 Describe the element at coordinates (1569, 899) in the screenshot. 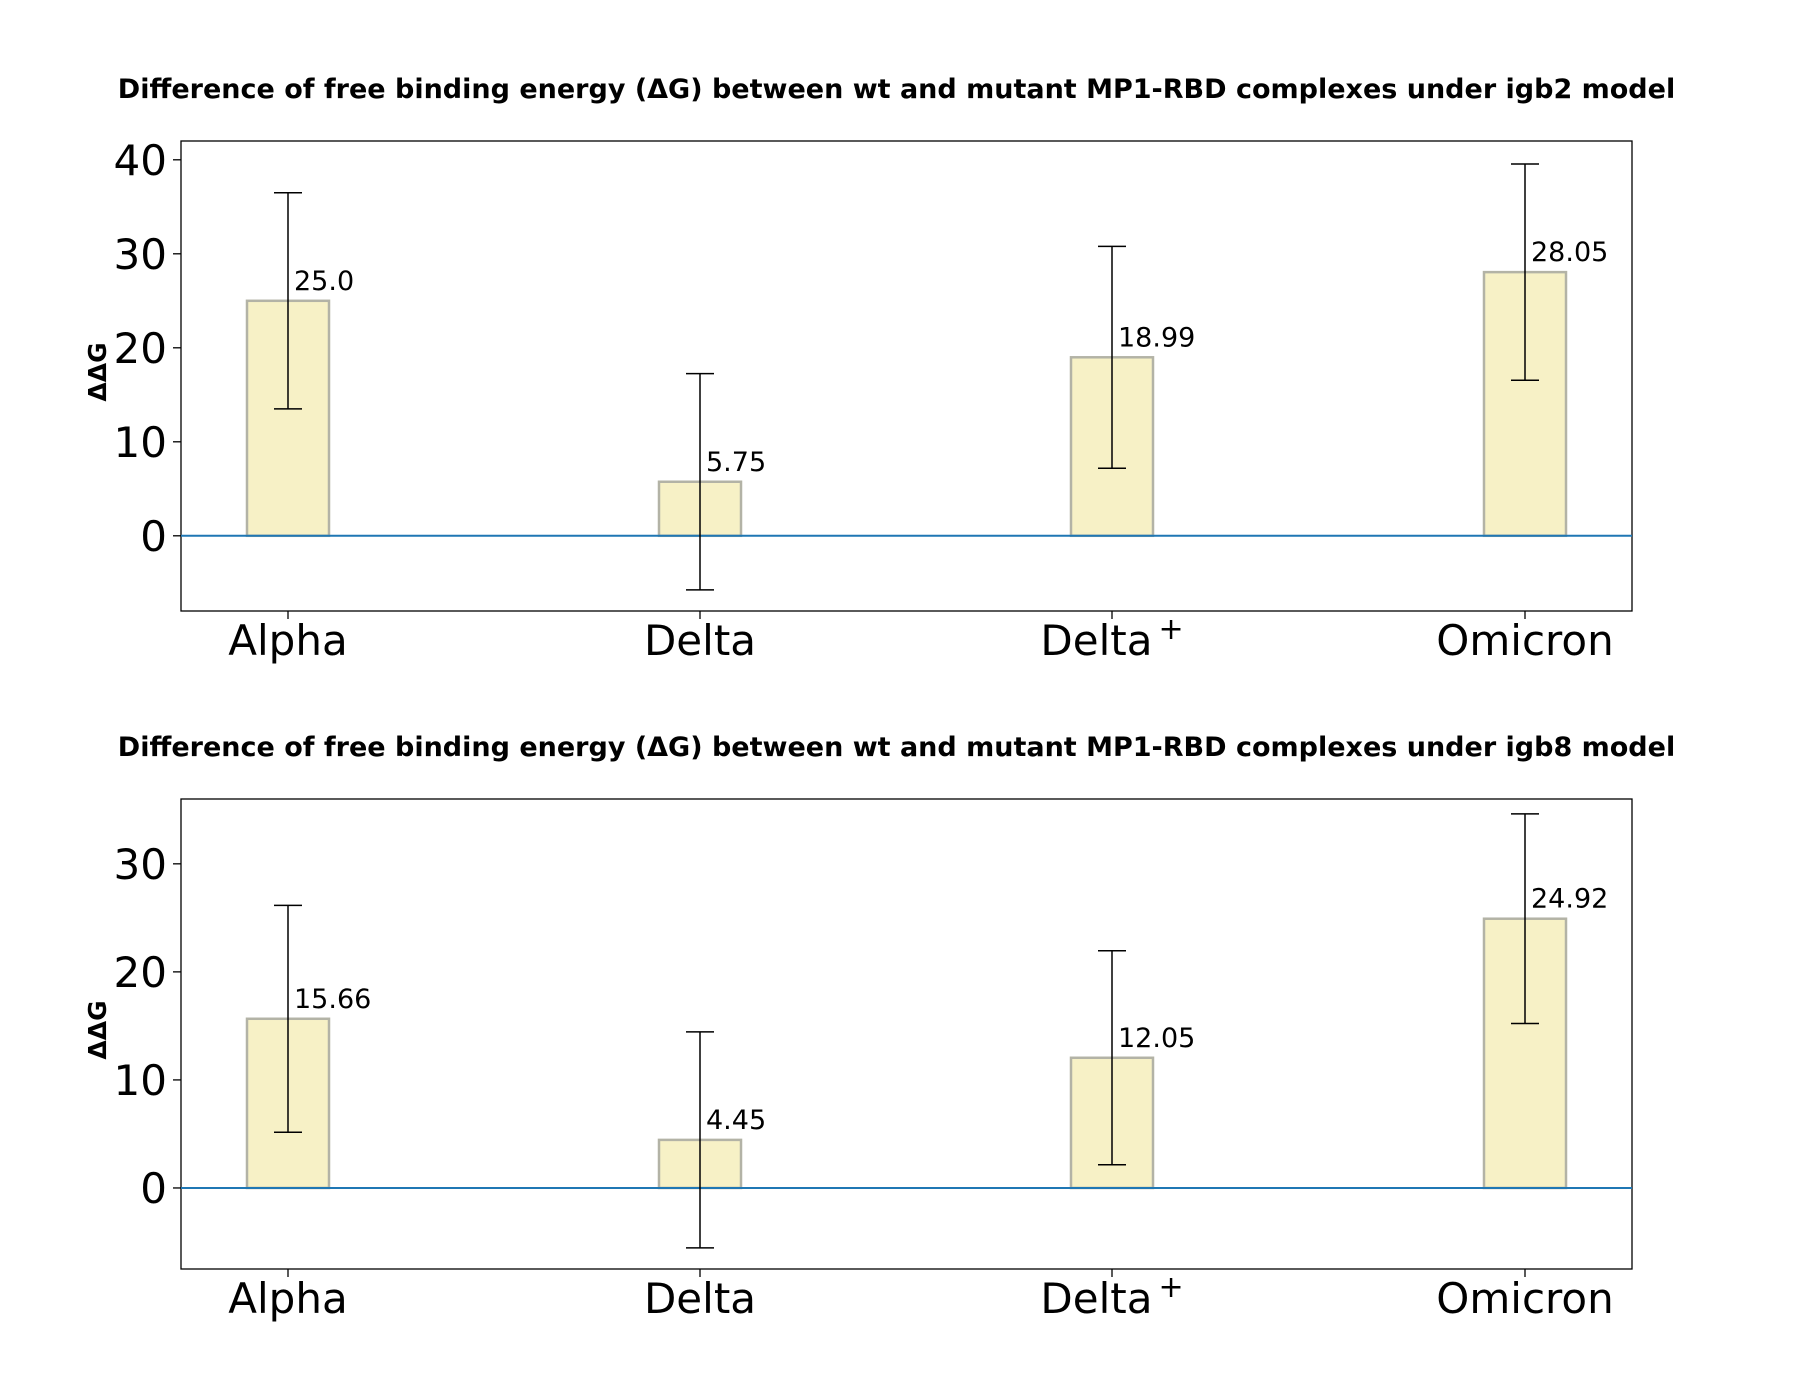

I see `data-label: 24.92` at that location.